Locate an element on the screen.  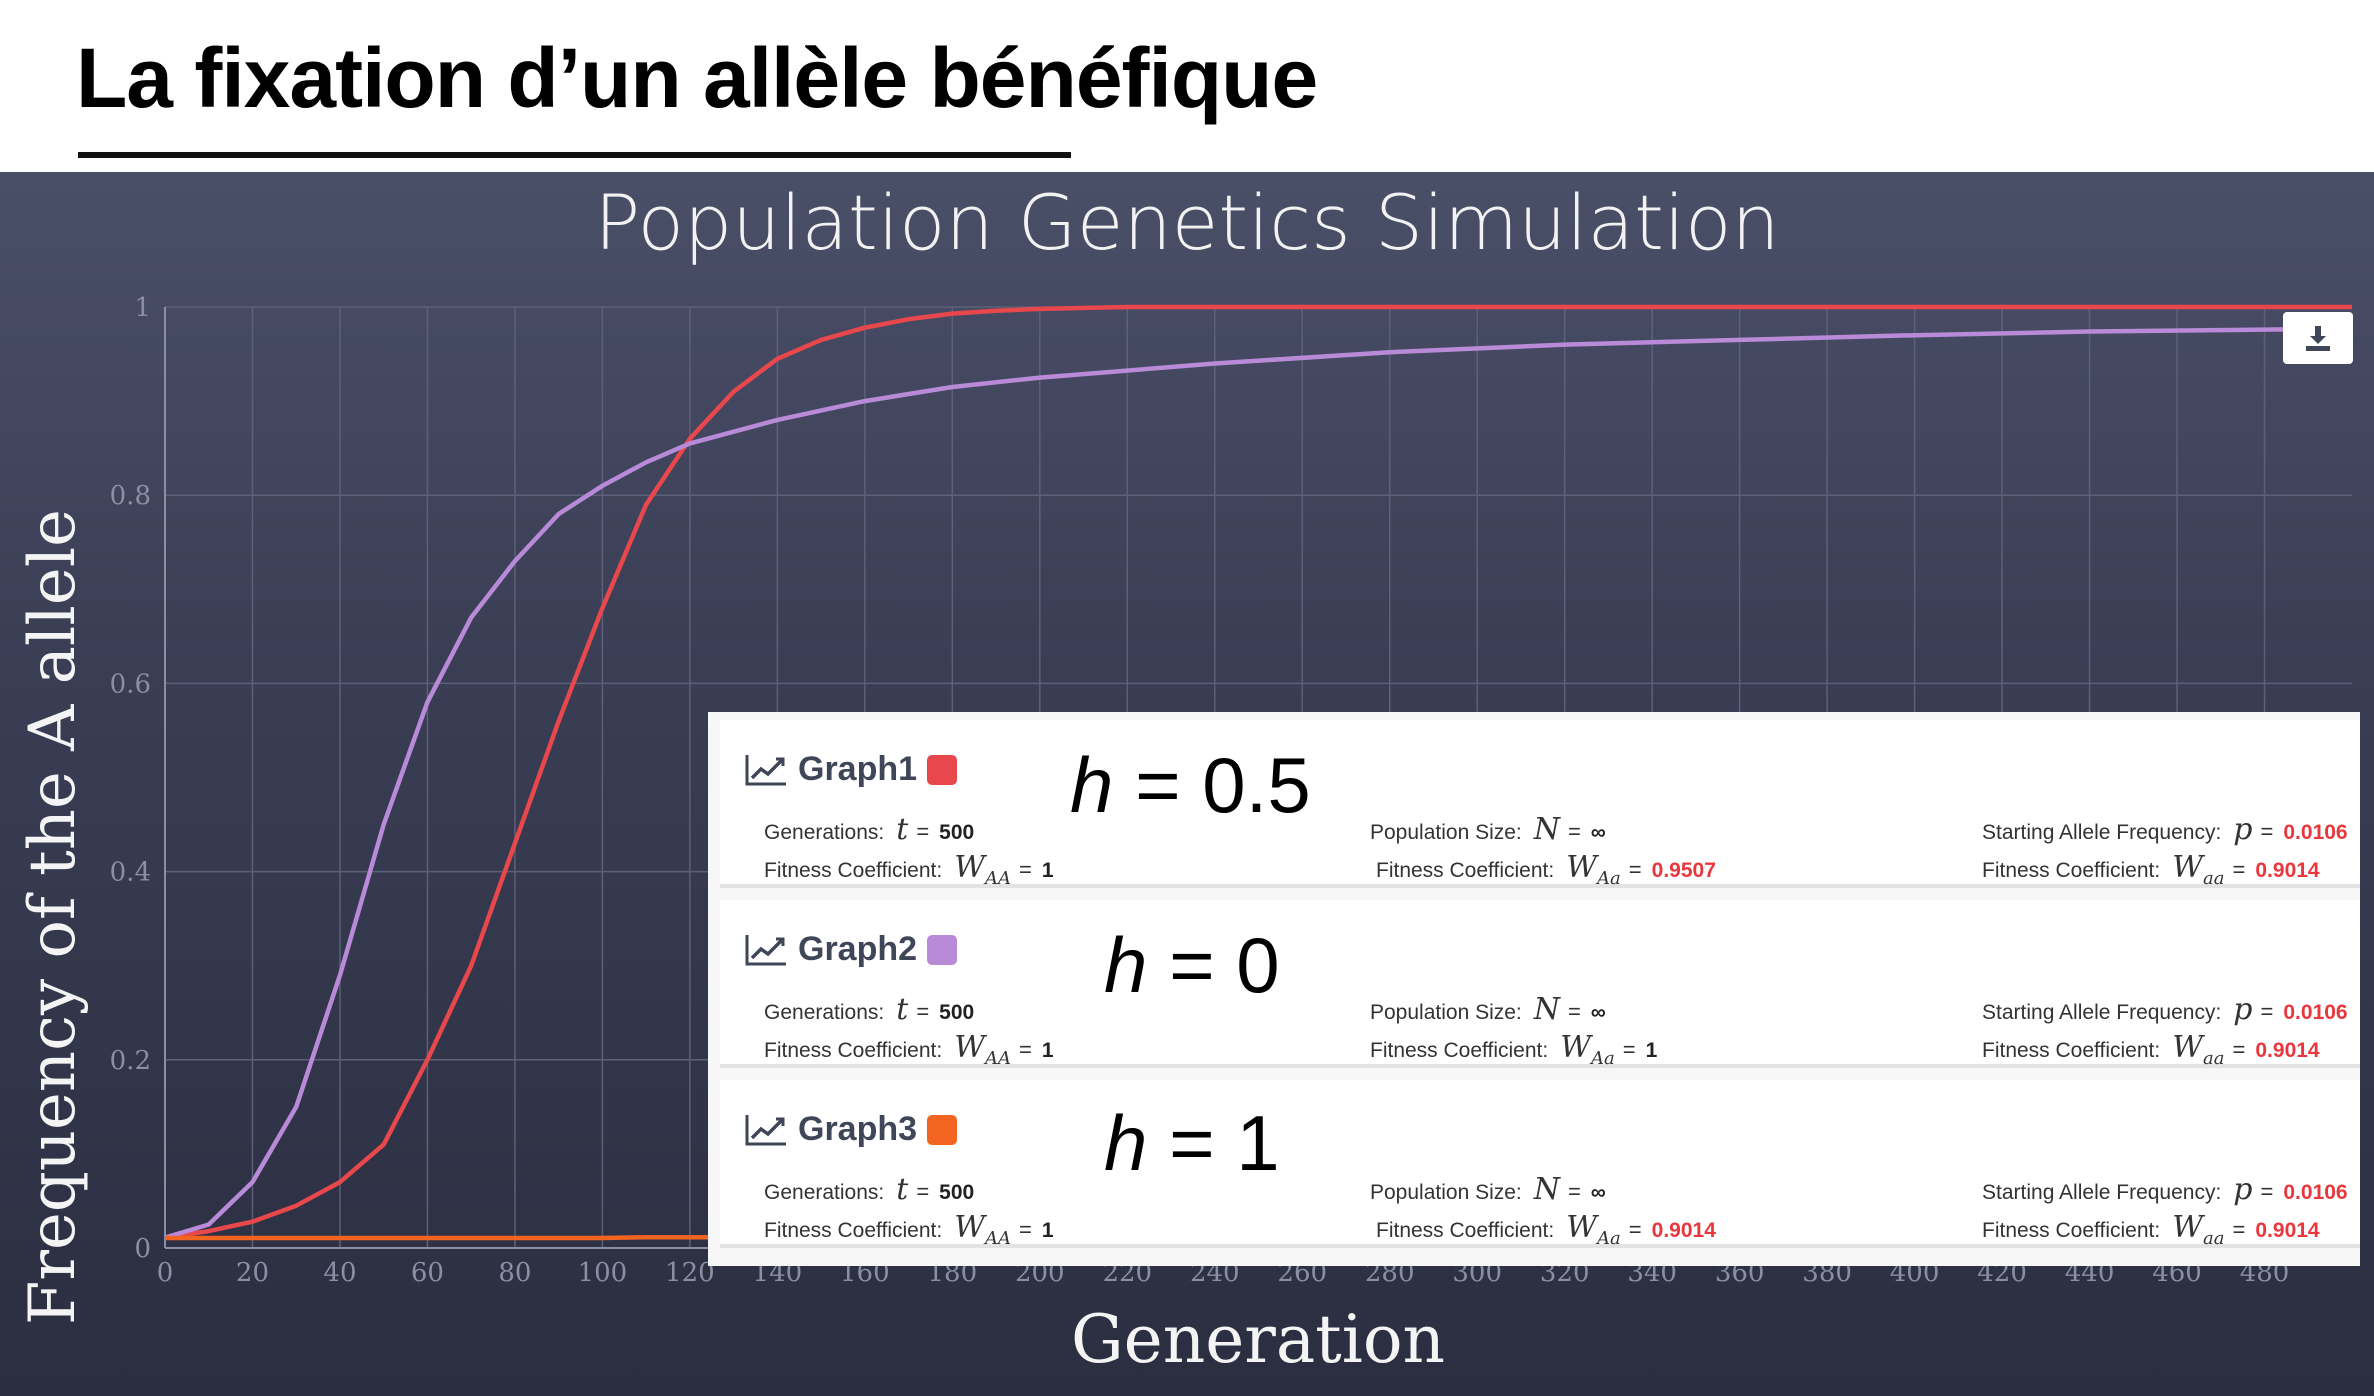
fitness-wAa-param: Fitness Coefficient: WAa = 0.9507 is located at coordinates (1546, 869).